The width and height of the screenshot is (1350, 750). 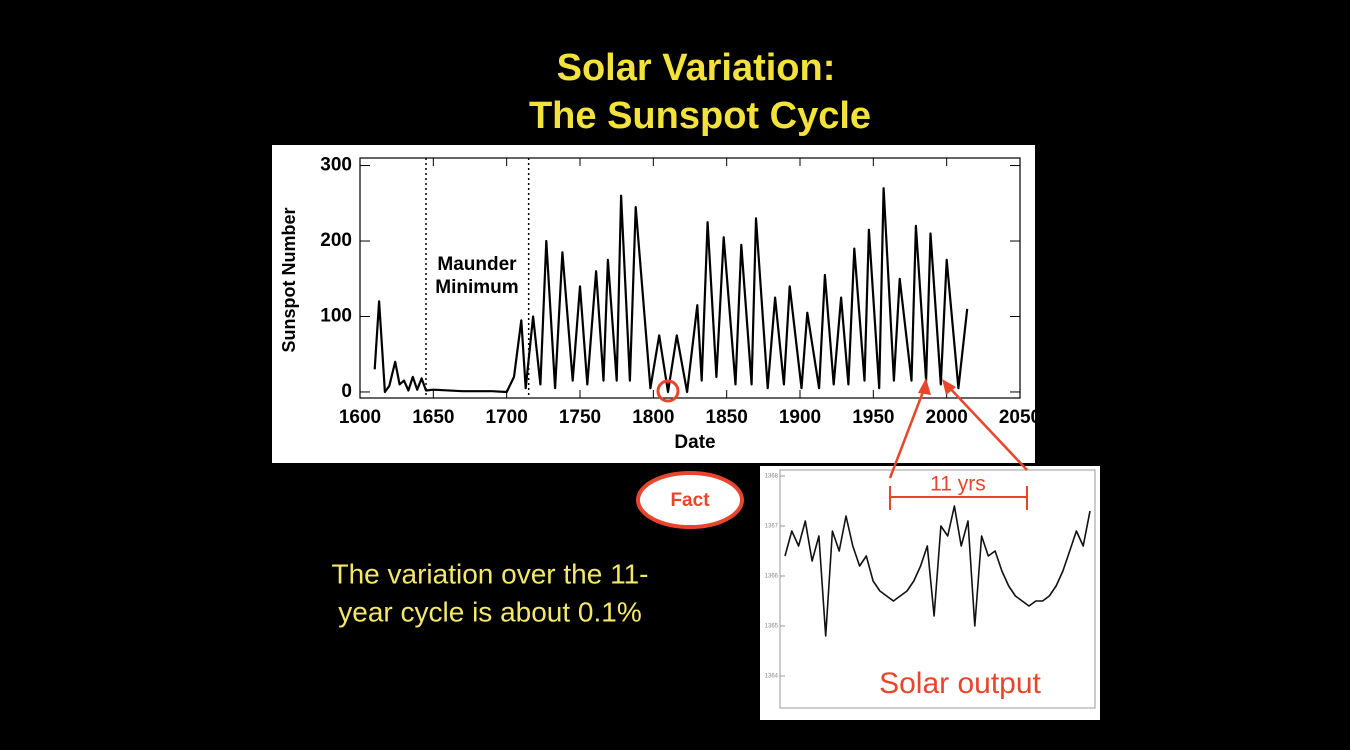 I want to click on y-tick-label: 200, so click(x=336, y=240).